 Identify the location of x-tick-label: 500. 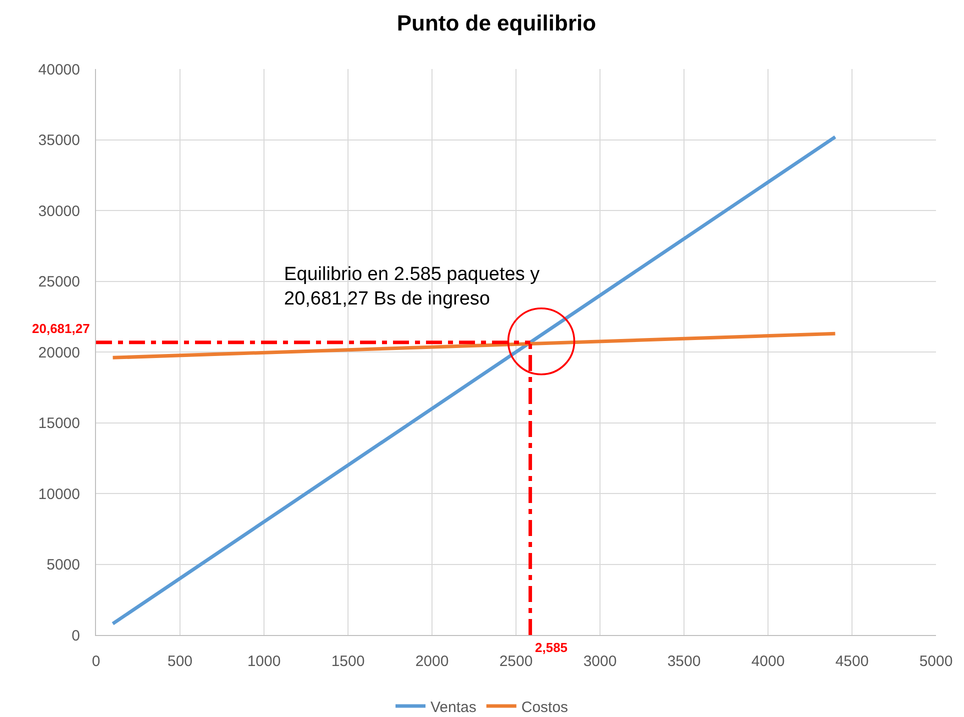
(180, 661).